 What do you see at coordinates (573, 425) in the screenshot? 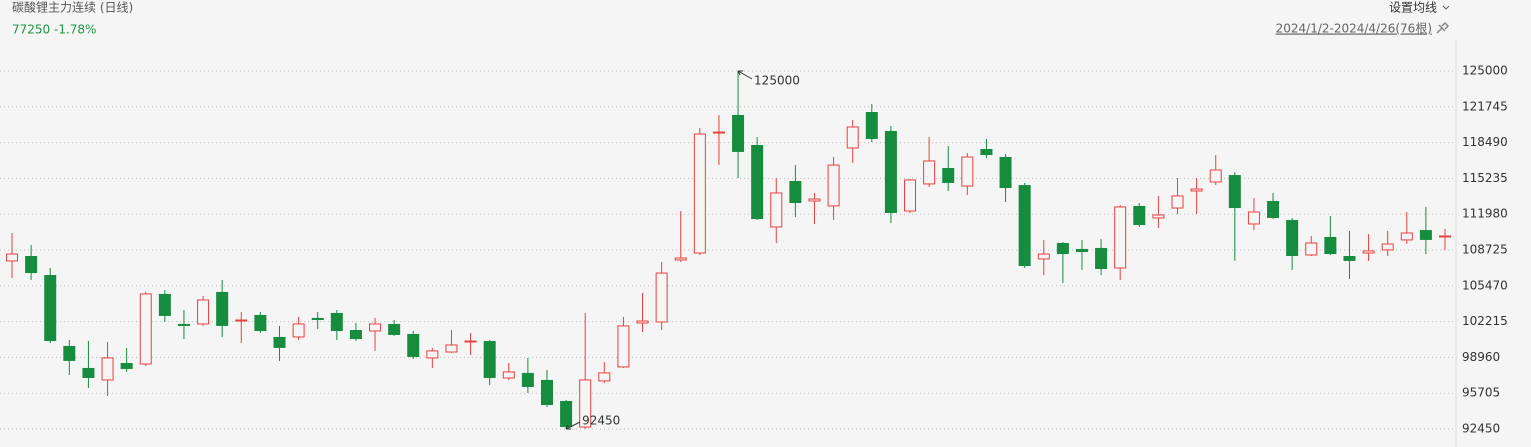
I see `min-arrow` at bounding box center [573, 425].